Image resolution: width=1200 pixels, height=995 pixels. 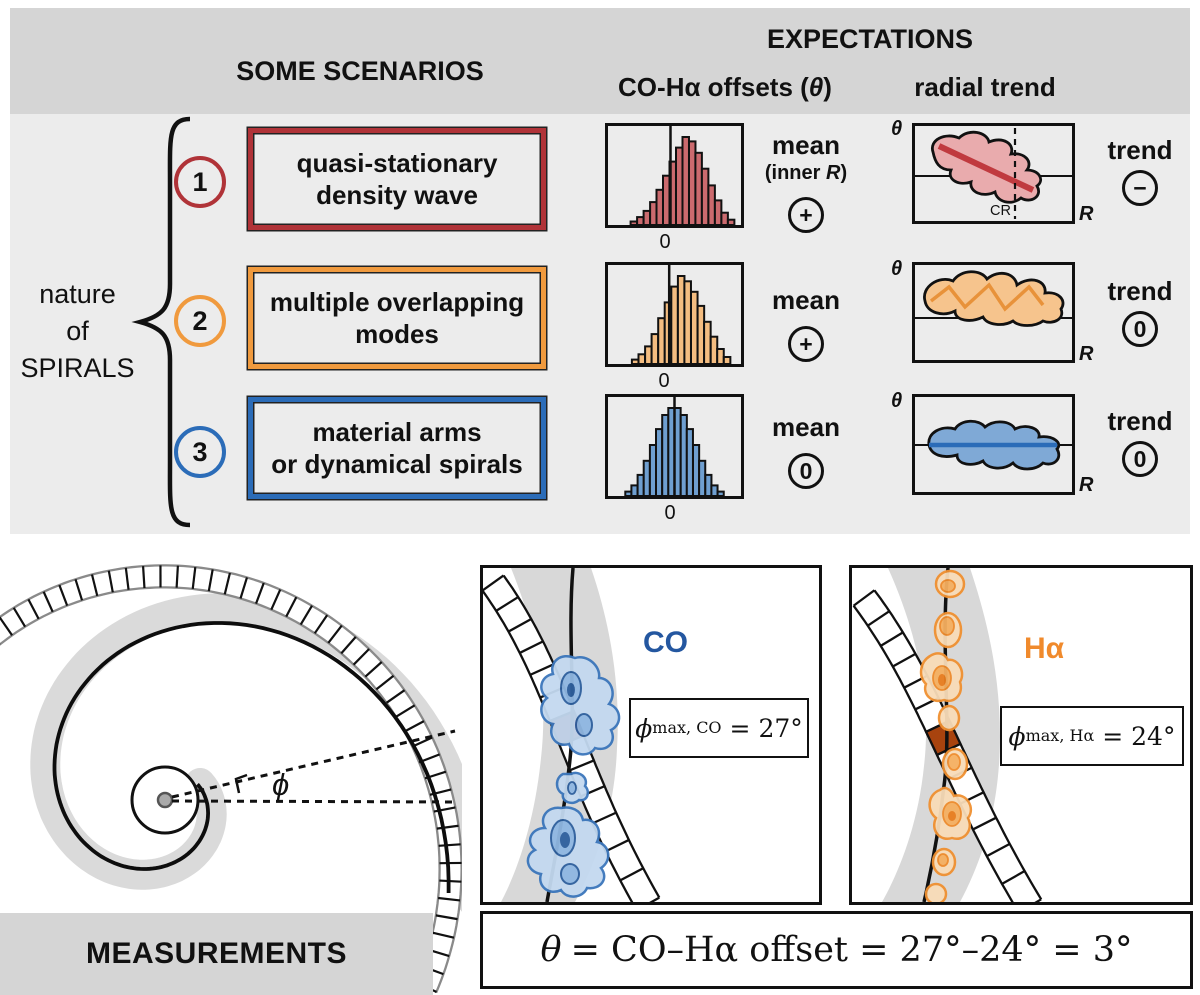 I want to click on offset-equation-box: θ = CO–Hα offset = 27°–24° = 3°, so click(x=836, y=950).